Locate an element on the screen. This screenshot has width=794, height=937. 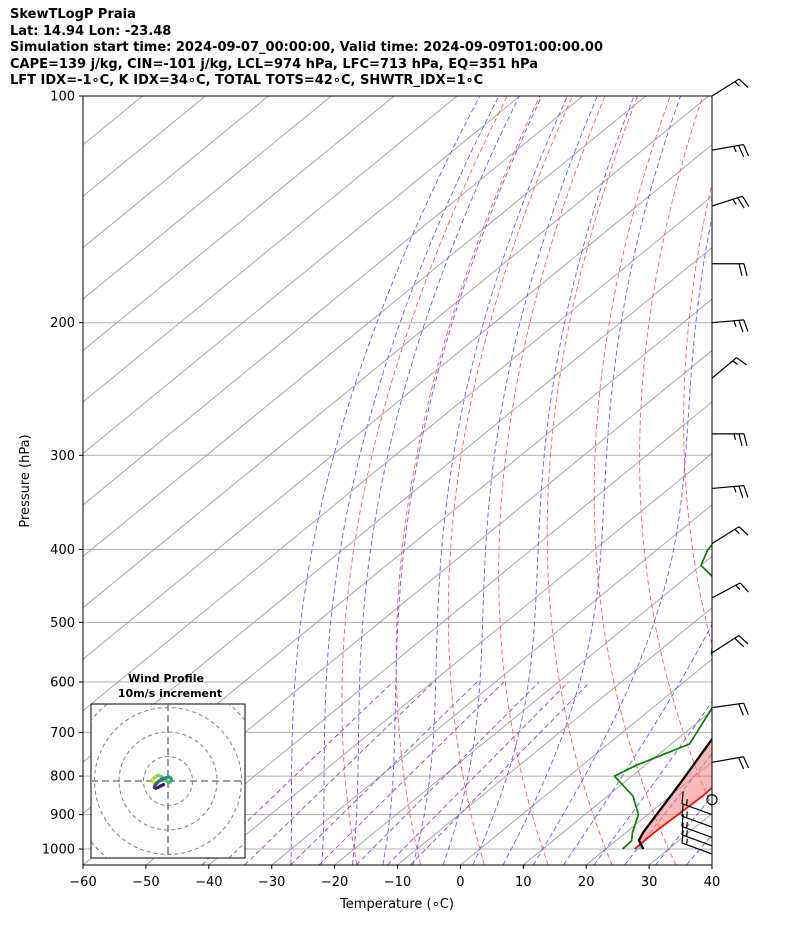
y-tick-label: 900 is located at coordinates (62, 815).